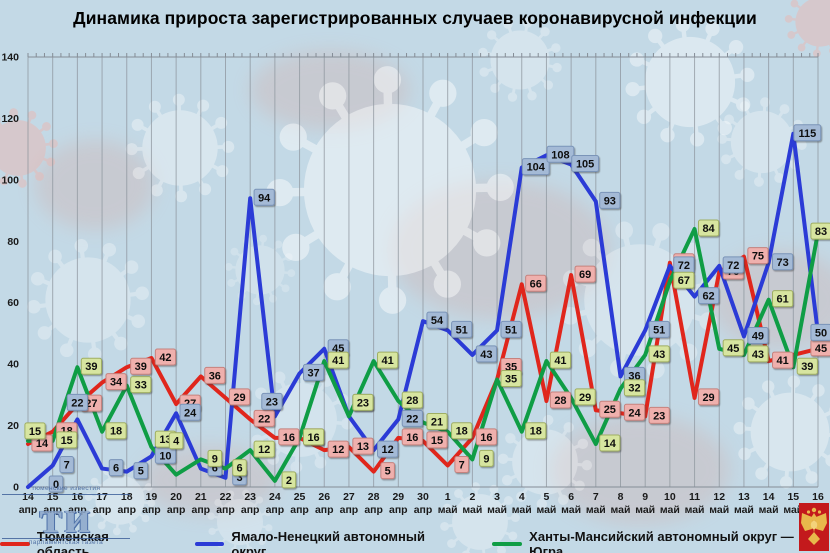  I want to click on svg-text: 45, so click(733, 349).